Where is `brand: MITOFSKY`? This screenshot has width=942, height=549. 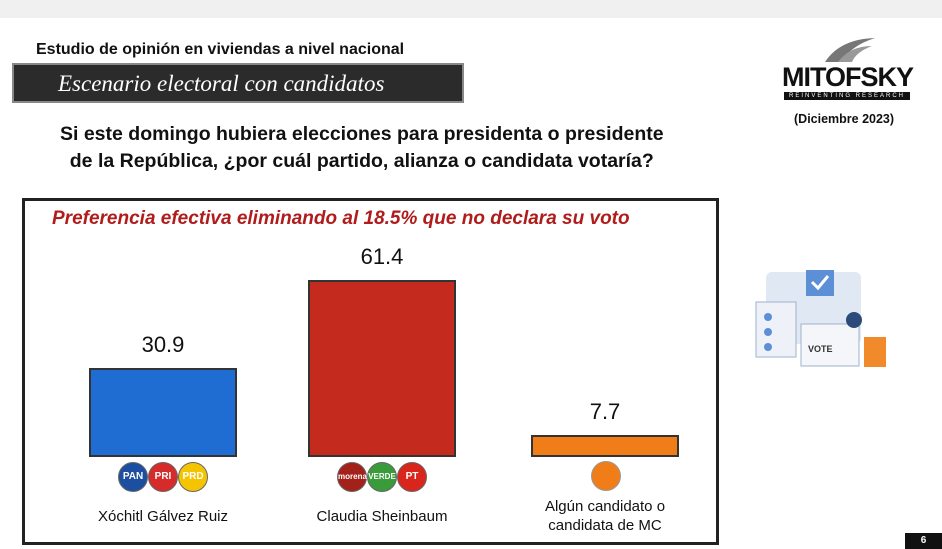
brand: MITOFSKY is located at coordinates (848, 77).